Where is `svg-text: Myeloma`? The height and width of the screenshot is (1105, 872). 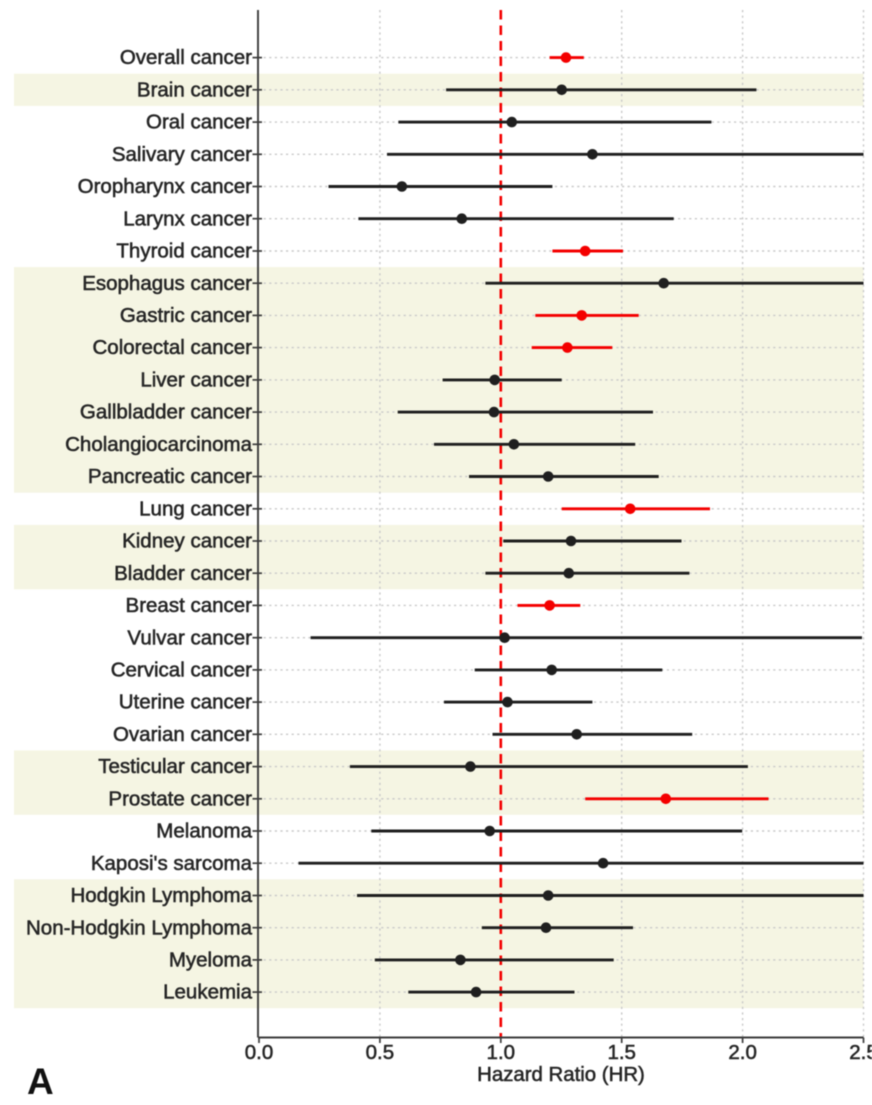 svg-text: Myeloma is located at coordinates (211, 960).